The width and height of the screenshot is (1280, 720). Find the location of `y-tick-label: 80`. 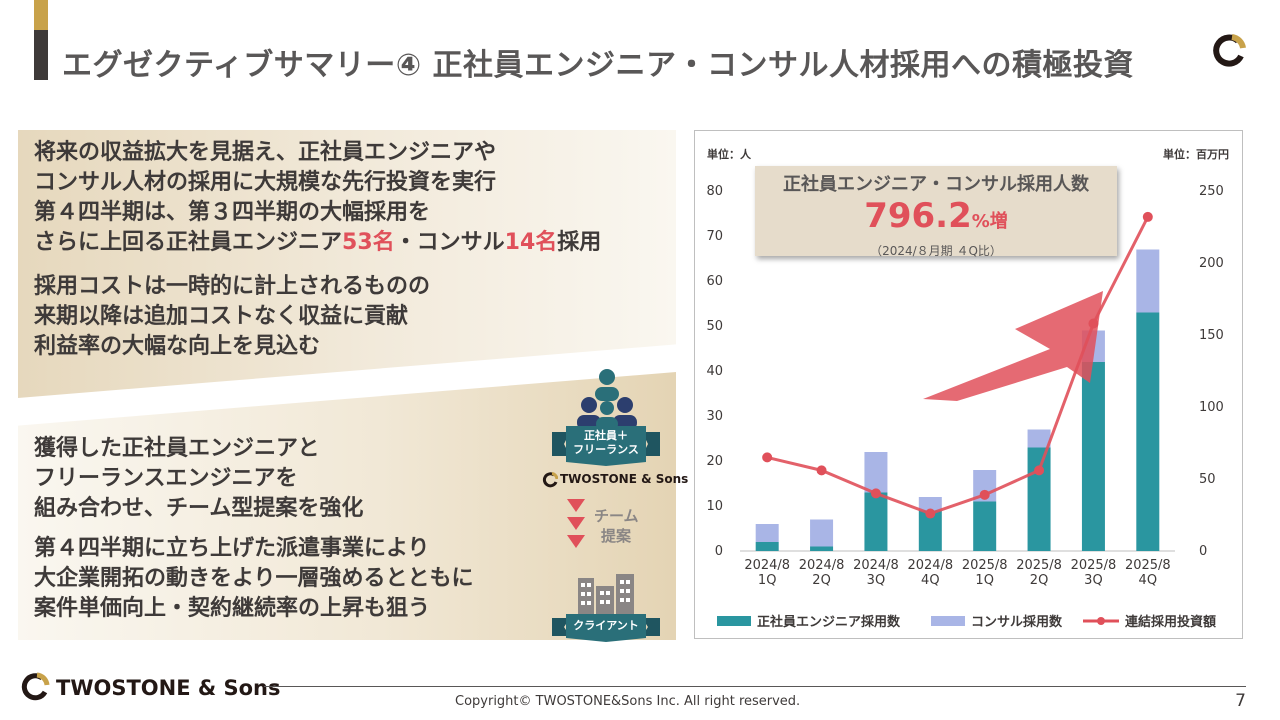

y-tick-label: 80 is located at coordinates (714, 191).